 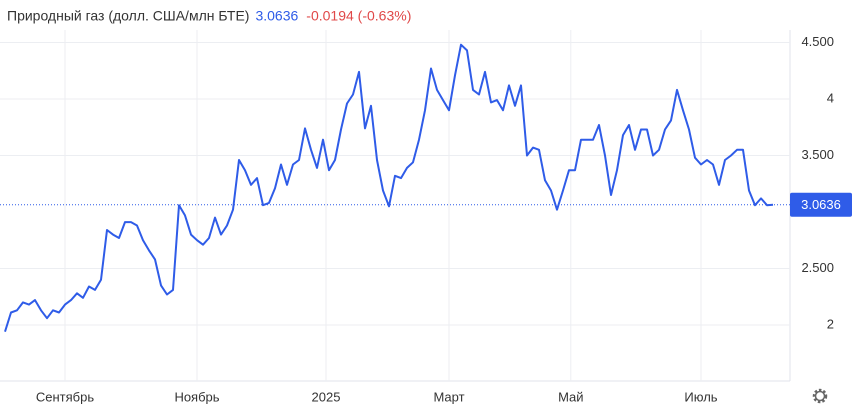 What do you see at coordinates (817, 154) in the screenshot?
I see `y-tick-label: 3.500` at bounding box center [817, 154].